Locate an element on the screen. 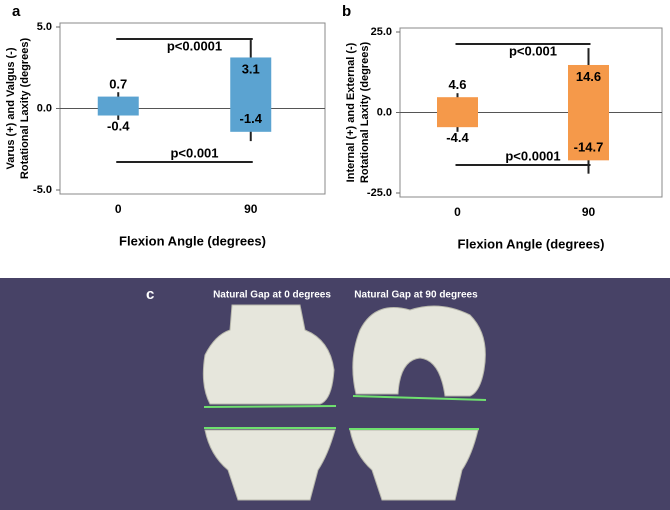 The height and width of the screenshot is (510, 670). image-caption: Natural Gap at 90 degrees is located at coordinates (416, 295).